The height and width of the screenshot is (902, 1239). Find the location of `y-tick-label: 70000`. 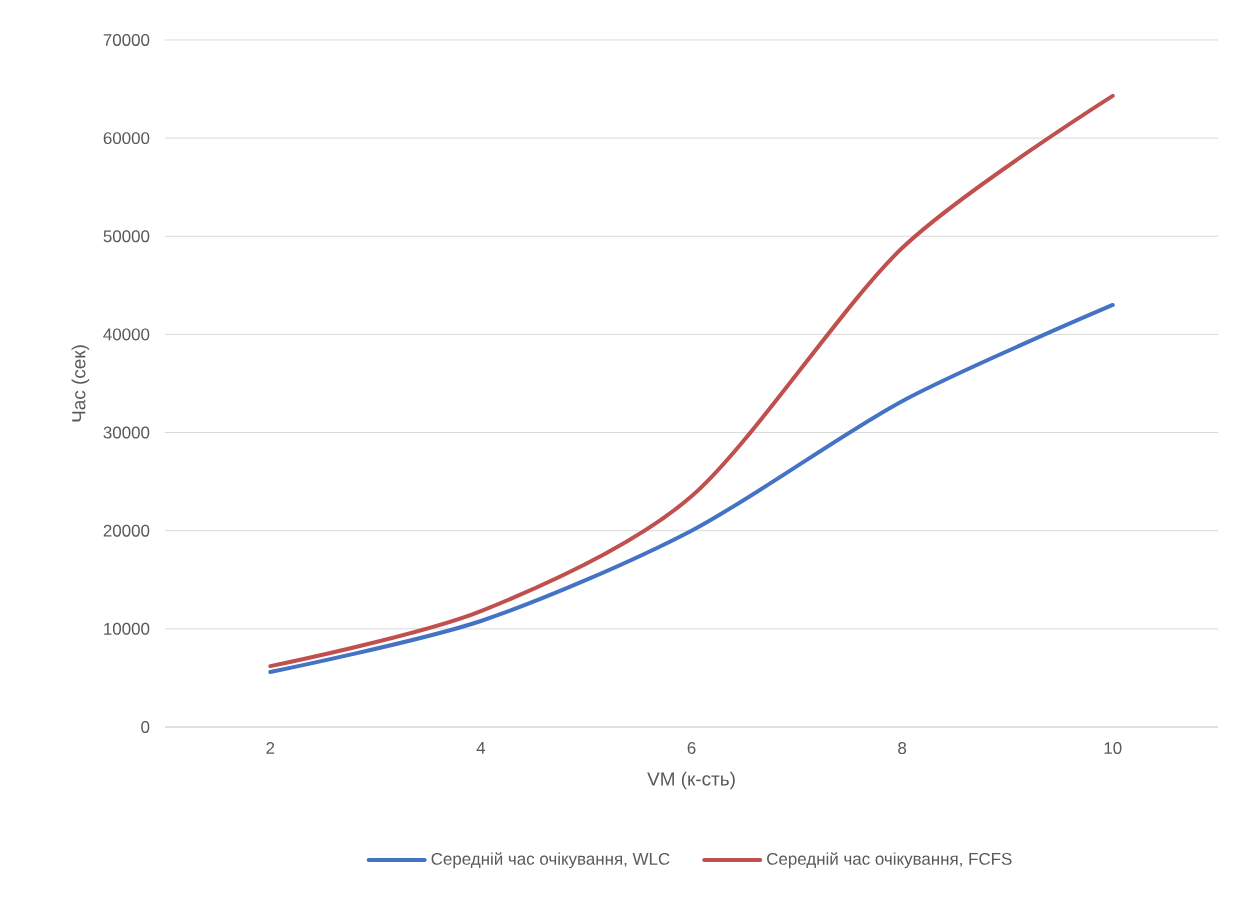

y-tick-label: 70000 is located at coordinates (126, 39).